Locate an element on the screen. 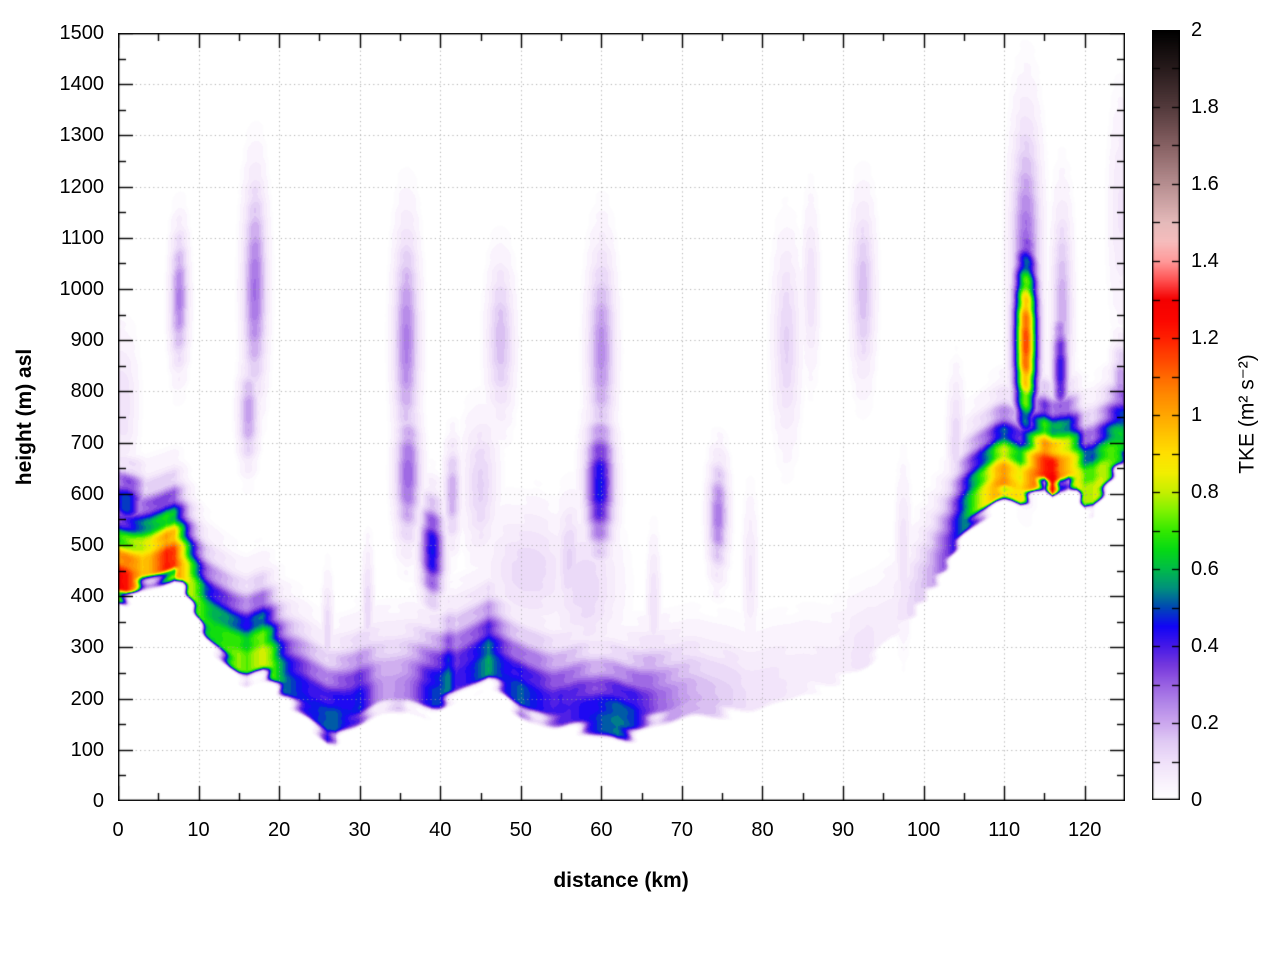 This screenshot has width=1280, height=960. x-tick-label: 30 is located at coordinates (359, 830).